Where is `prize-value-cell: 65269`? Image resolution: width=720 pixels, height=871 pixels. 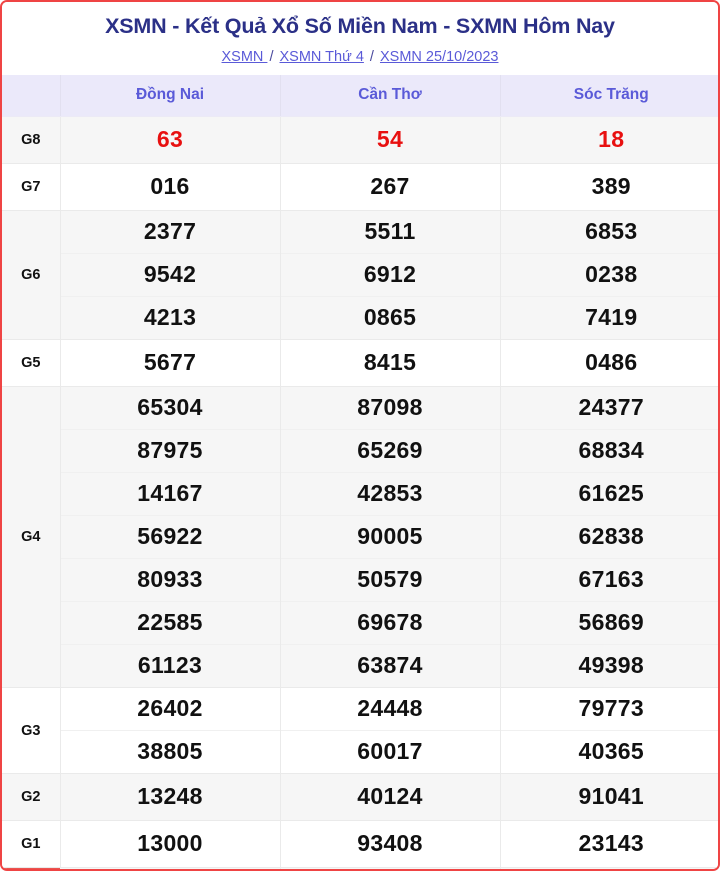
prize-value-cell: 65269 is located at coordinates (390, 451).